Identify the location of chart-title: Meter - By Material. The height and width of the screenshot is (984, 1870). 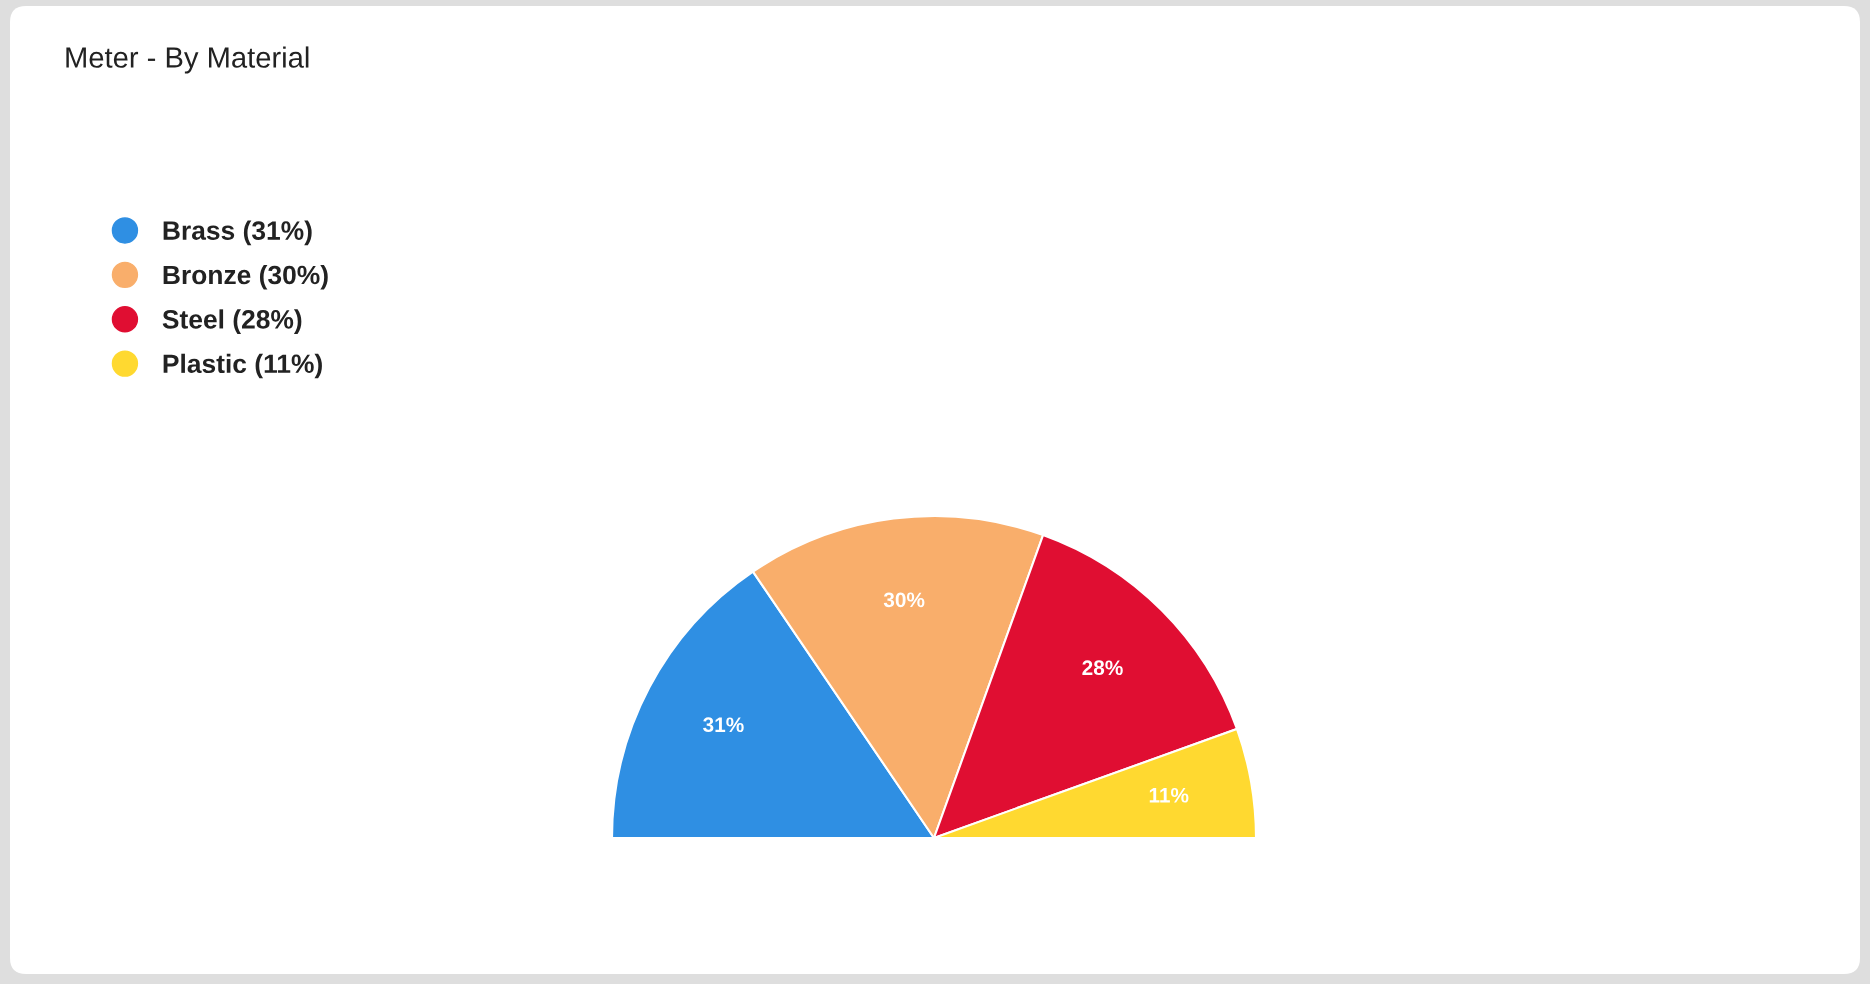
(187, 60).